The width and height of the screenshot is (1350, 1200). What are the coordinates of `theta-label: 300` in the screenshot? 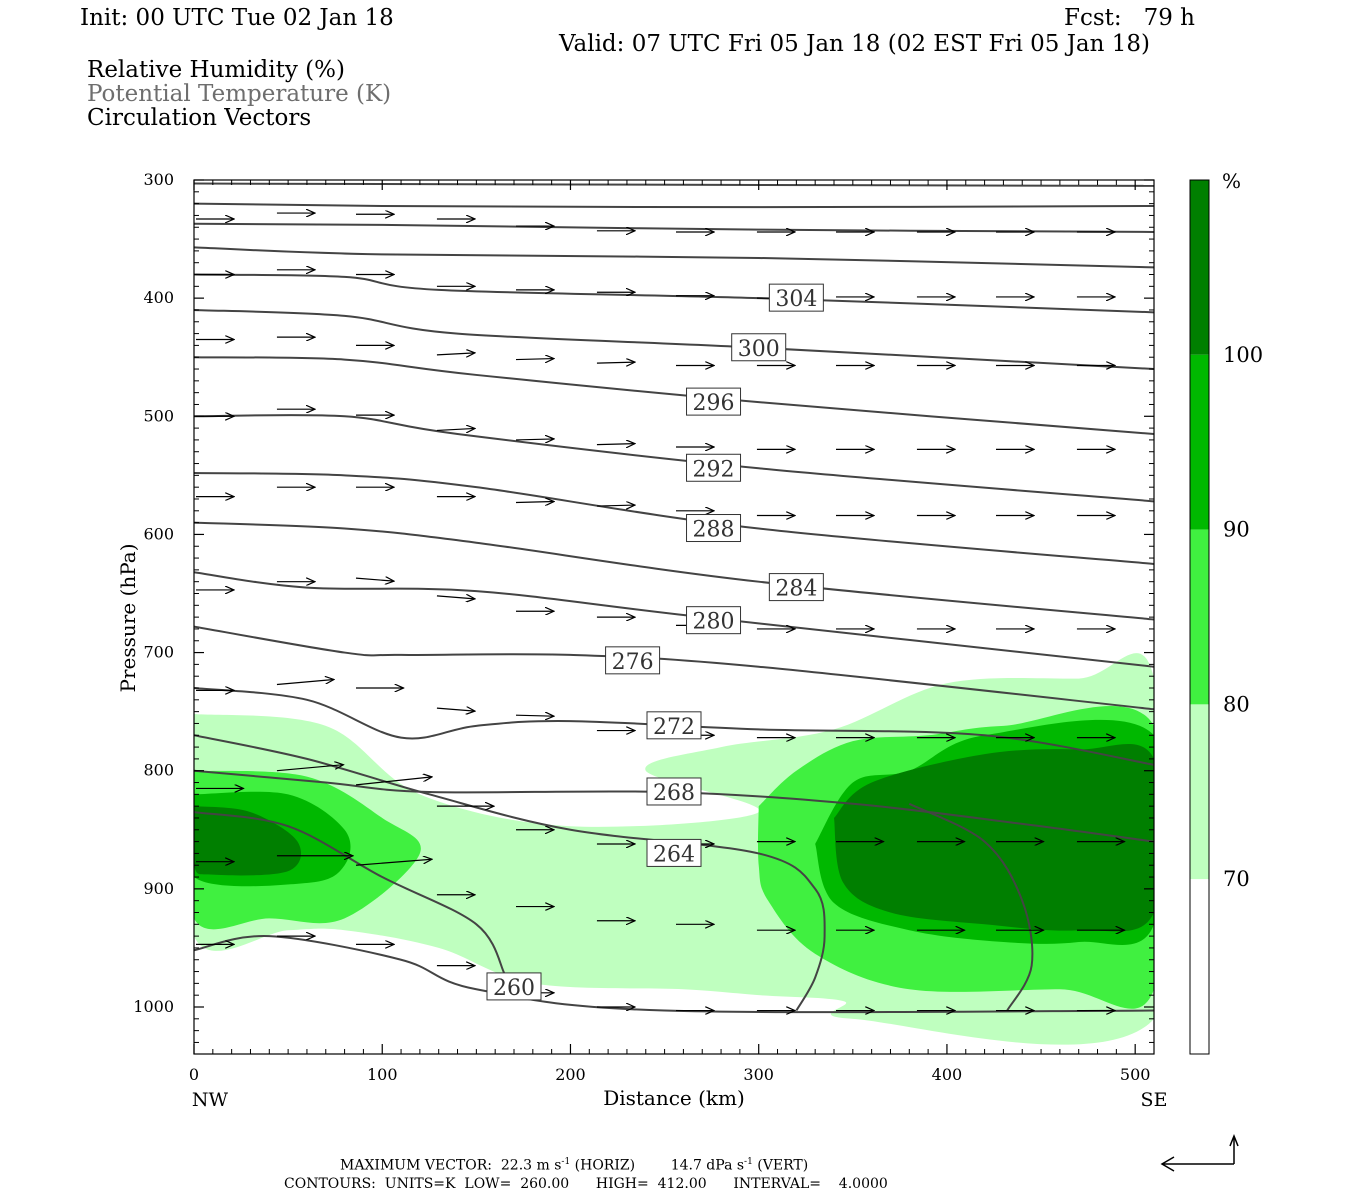 It's located at (759, 349).